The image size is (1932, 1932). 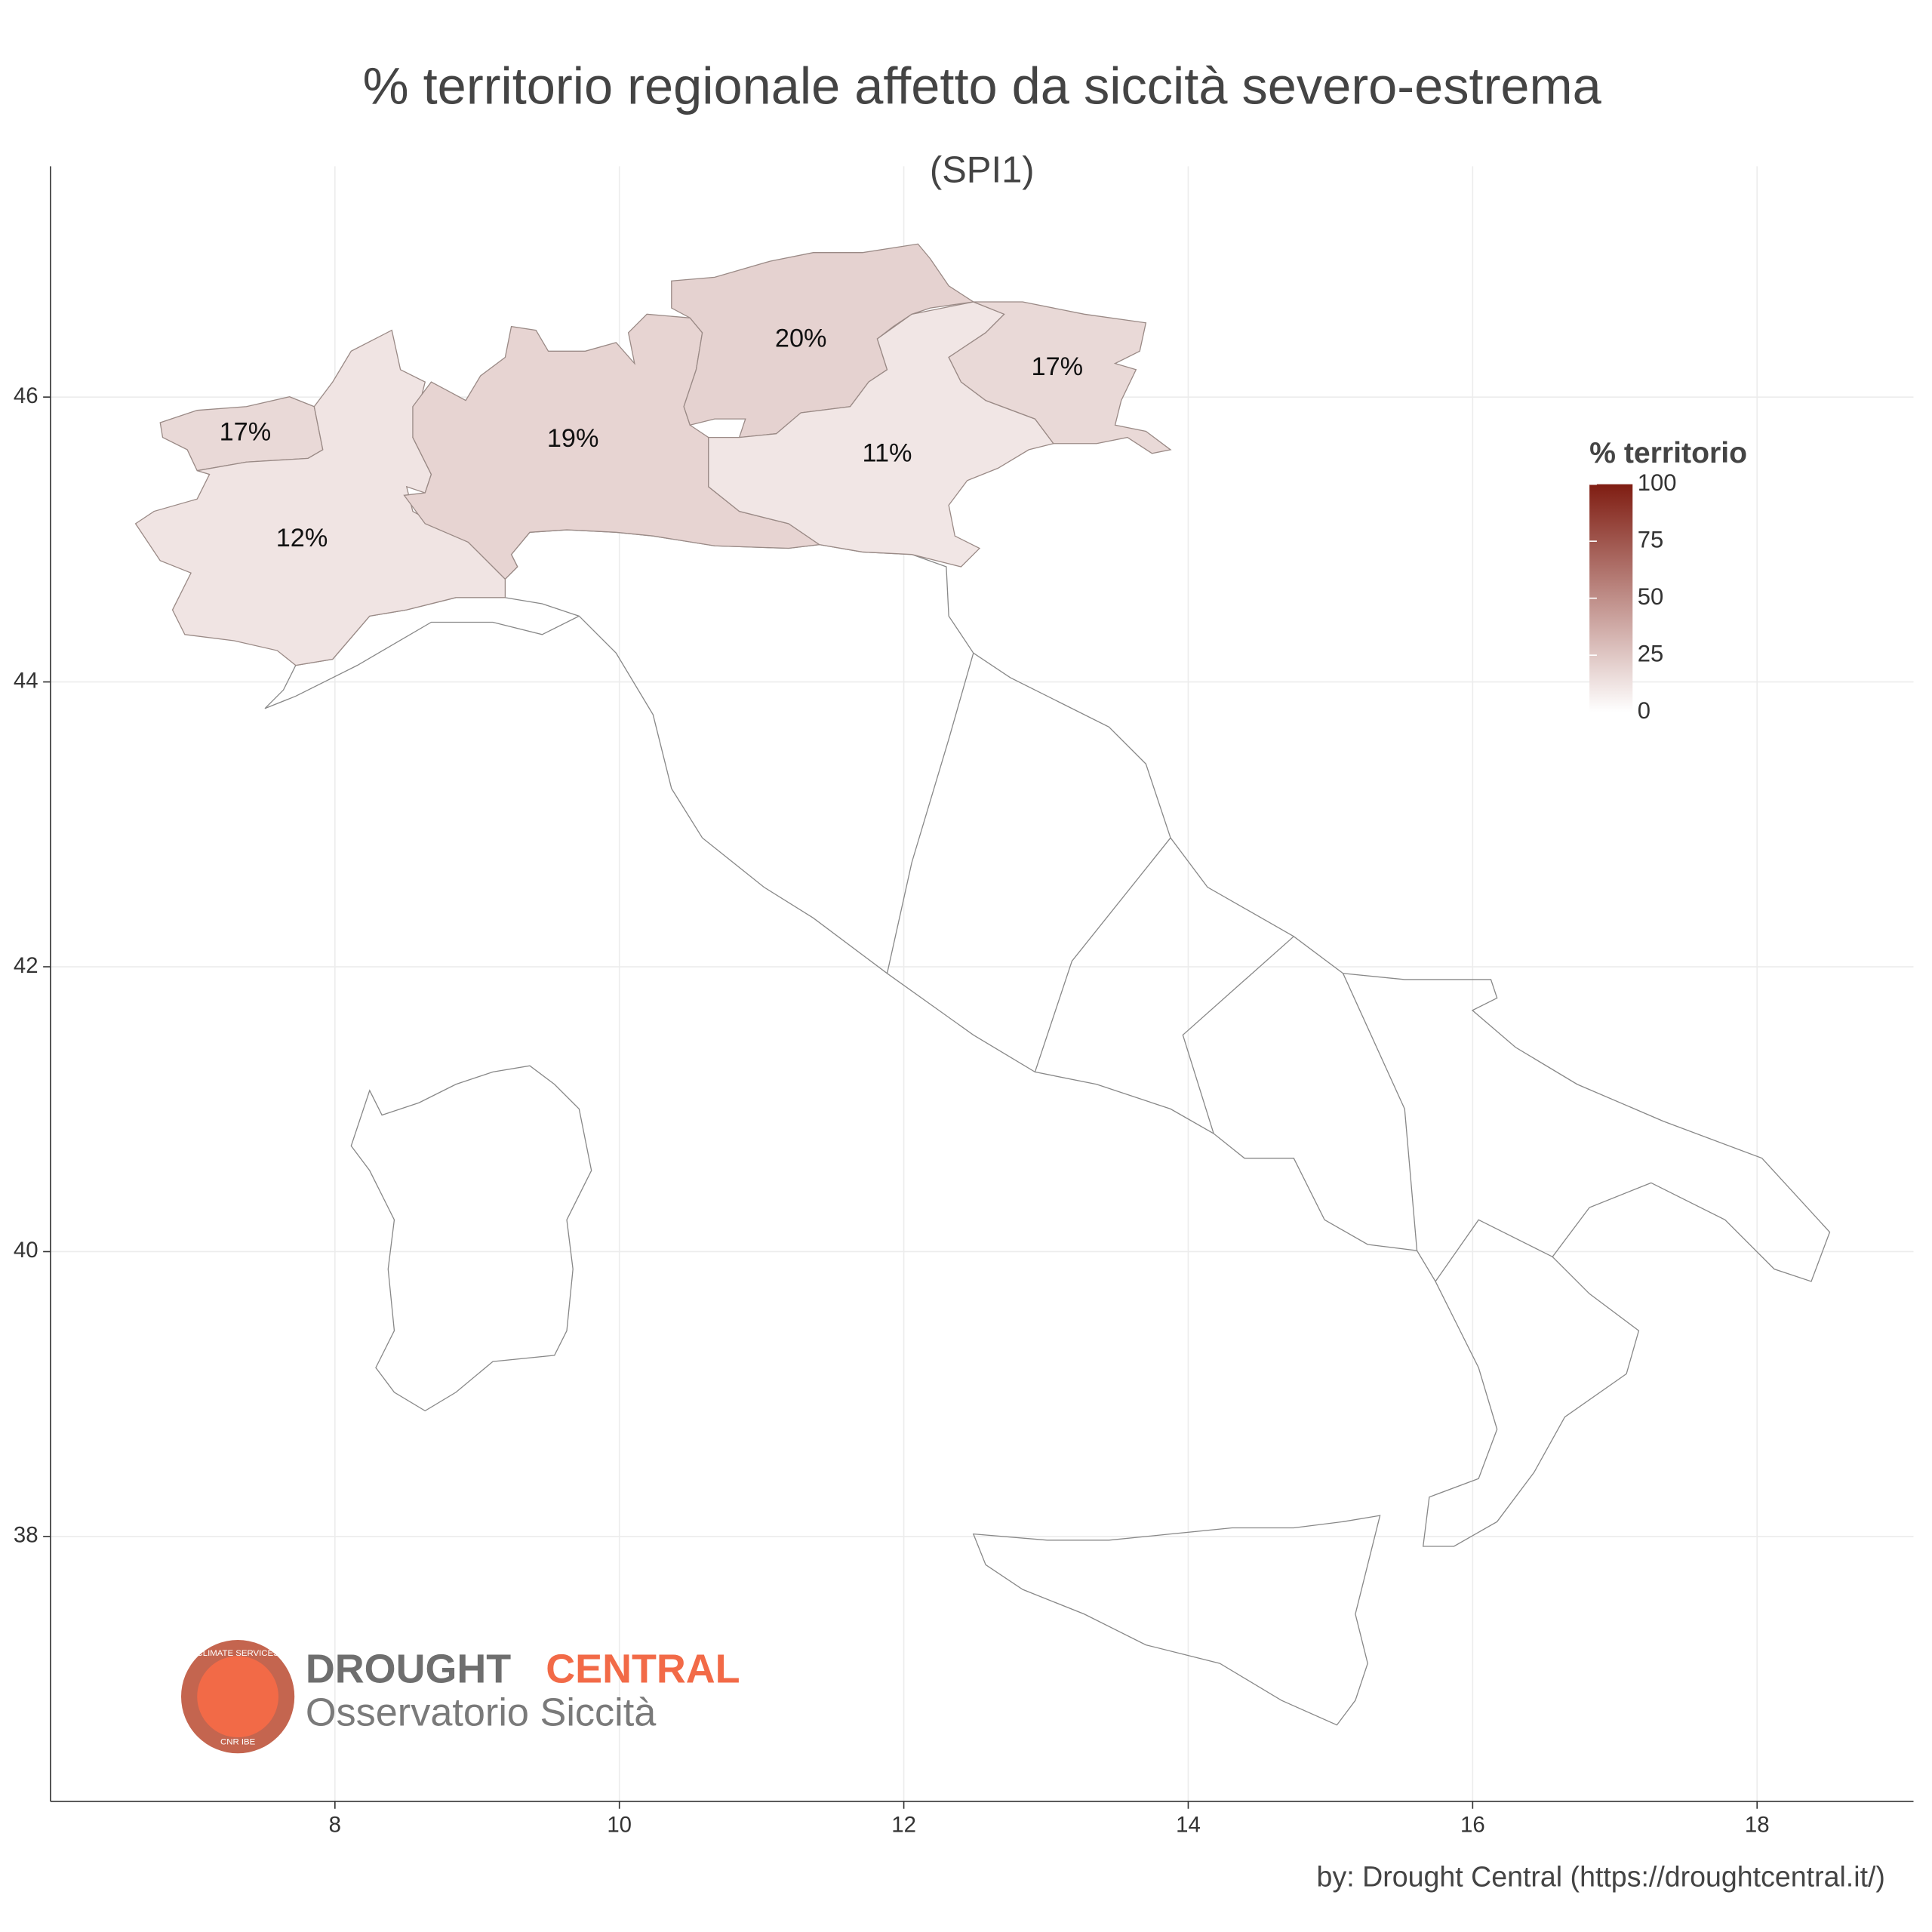 I want to click on logo-ring-top: CLIMATE SERVICES, so click(x=237, y=1653).